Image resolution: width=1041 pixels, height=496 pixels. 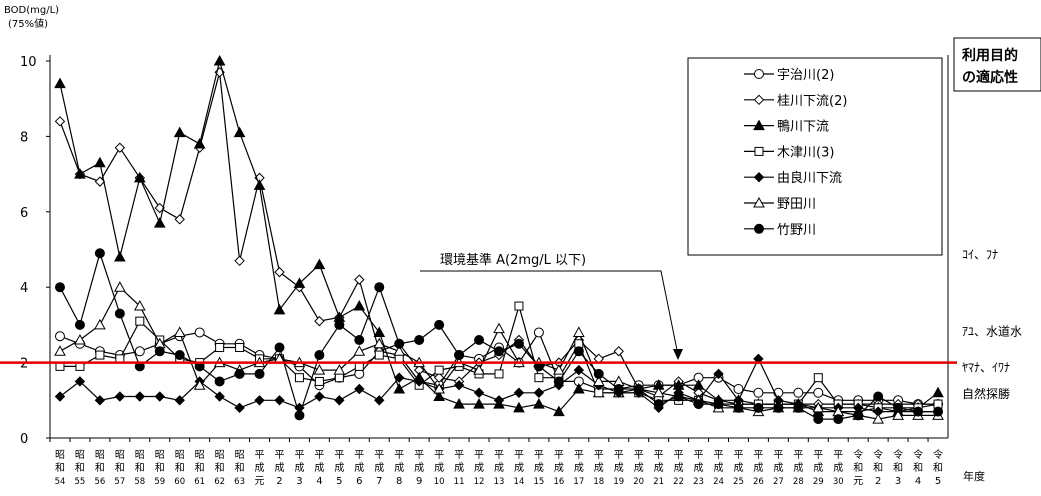 What do you see at coordinates (179, 468) in the screenshot?
I see `x-tick-label: 昭和 60` at bounding box center [179, 468].